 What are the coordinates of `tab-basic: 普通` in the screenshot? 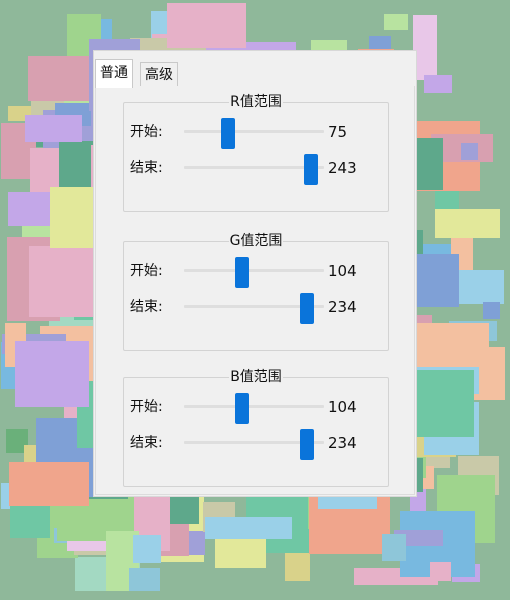 It's located at (114, 73).